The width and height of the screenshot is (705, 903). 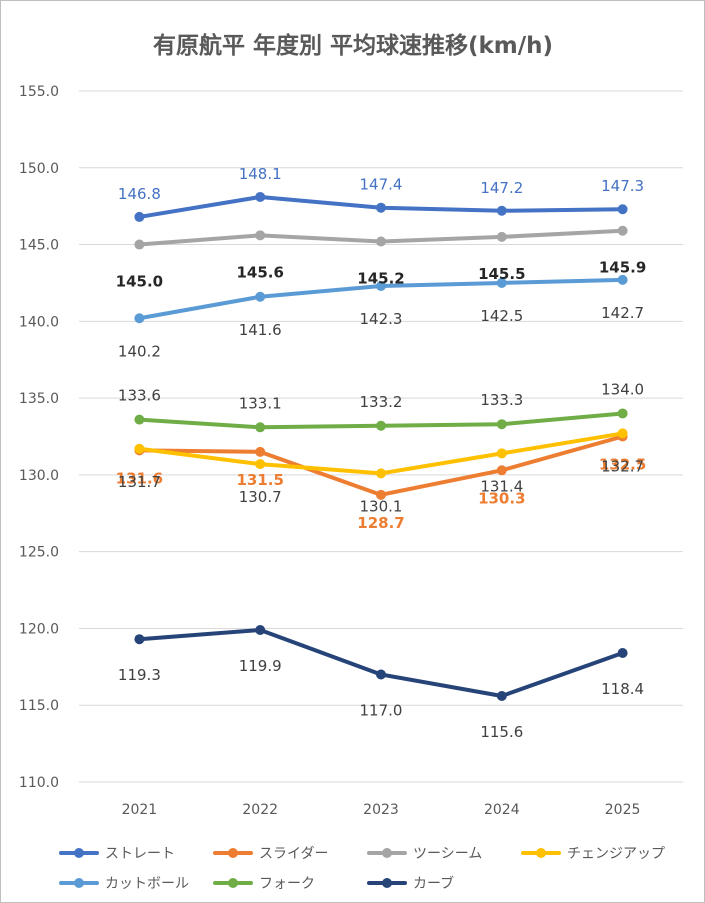 I want to click on data-label: 133.1, so click(x=260, y=403).